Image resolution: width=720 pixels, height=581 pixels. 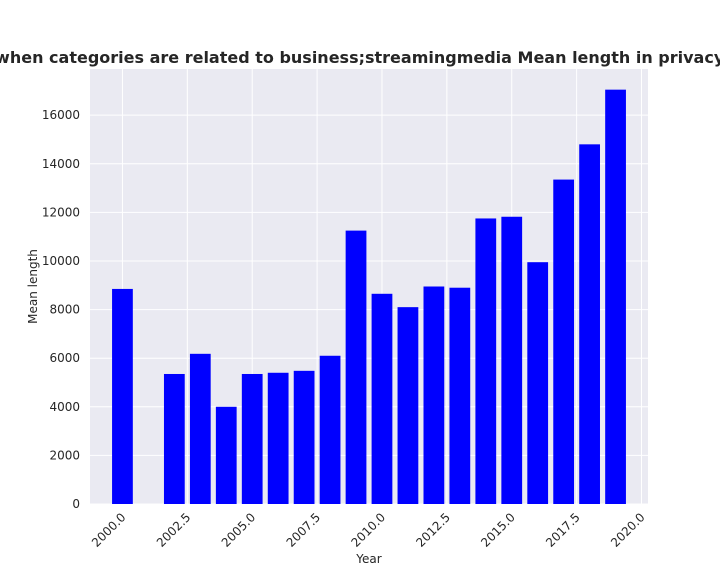 I want to click on y-axis-ticks: 0 2000 4000 6000 8000 10000 12000 14000 16000, so click(x=61, y=309).